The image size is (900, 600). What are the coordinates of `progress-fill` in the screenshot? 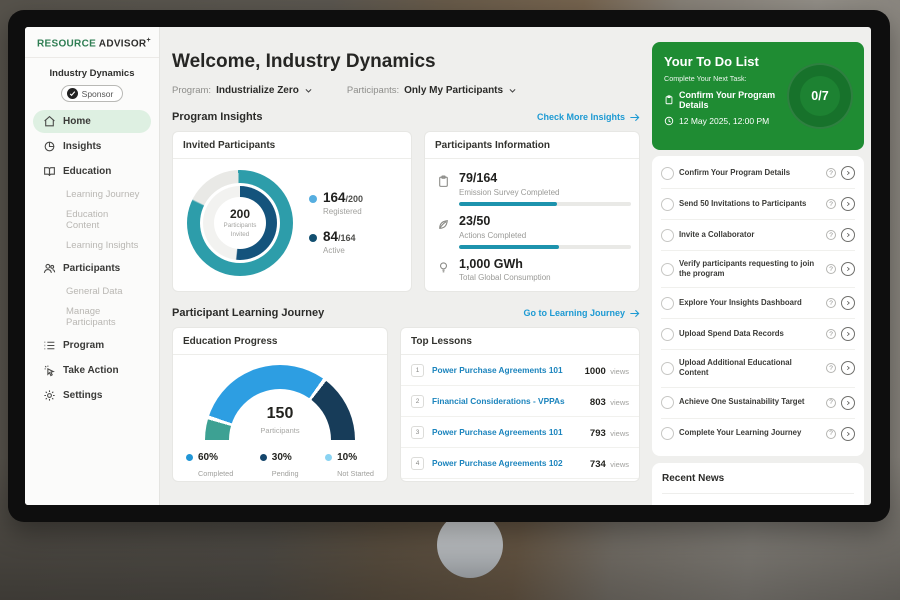 It's located at (509, 246).